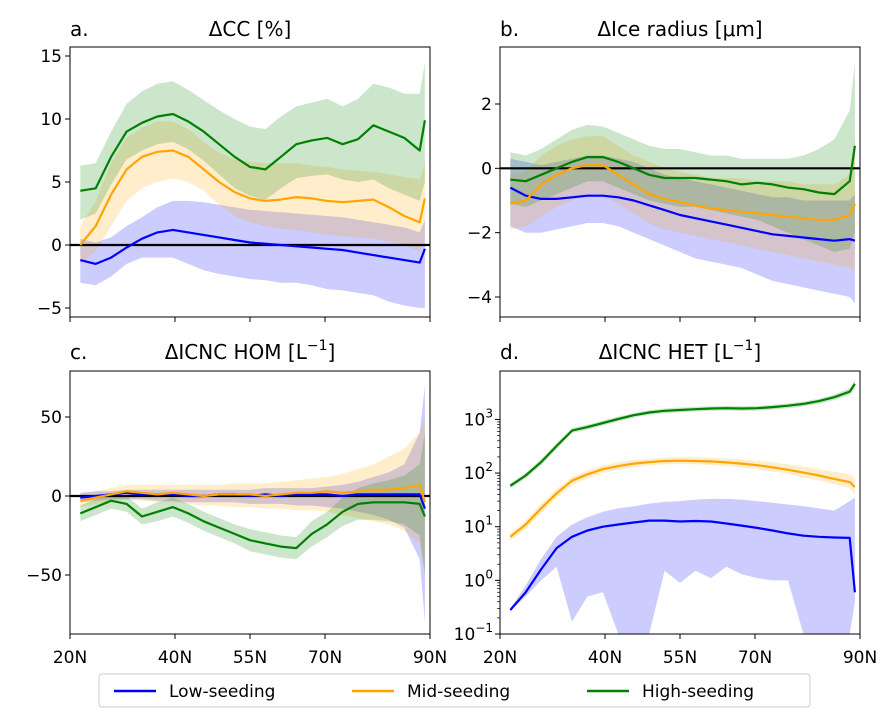 The height and width of the screenshot is (709, 885). What do you see at coordinates (509, 29) in the screenshot?
I see `panel-label: b.` at bounding box center [509, 29].